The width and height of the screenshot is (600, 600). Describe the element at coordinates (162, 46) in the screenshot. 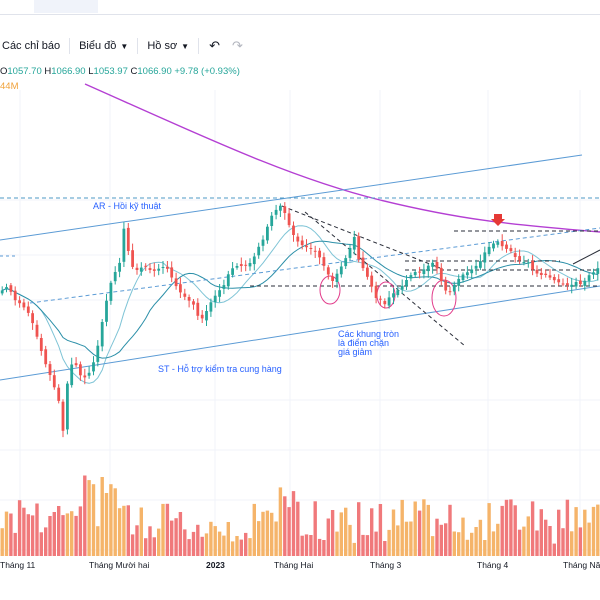

I see `profile-menu-label: Hồ sơ` at that location.